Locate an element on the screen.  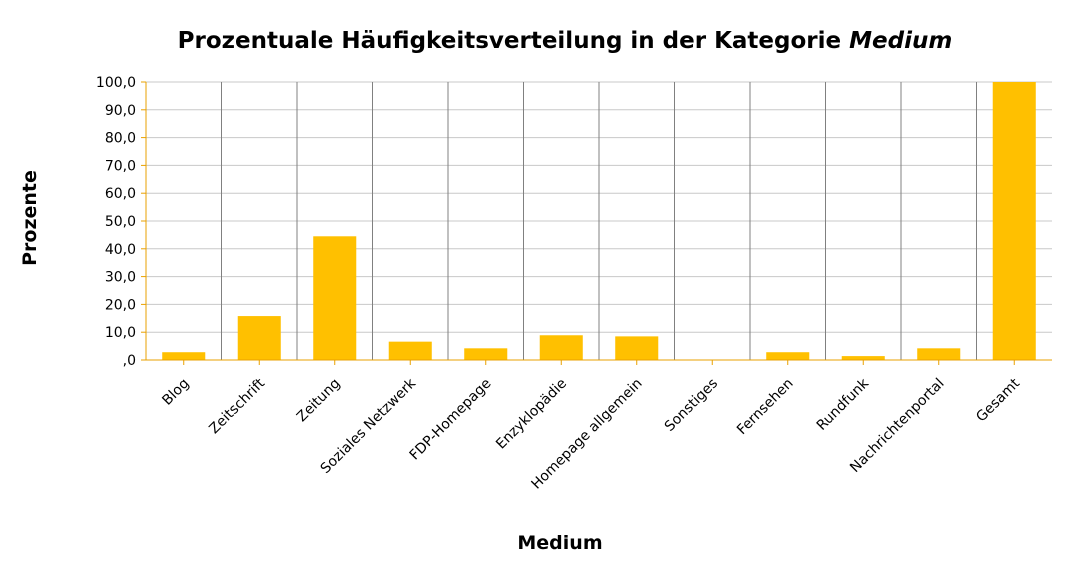
x-axis-label: Medium is located at coordinates (560, 543).